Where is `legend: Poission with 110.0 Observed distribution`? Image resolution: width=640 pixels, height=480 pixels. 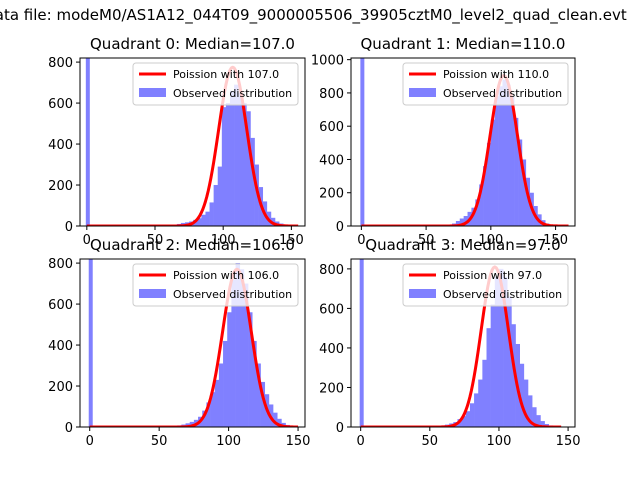
legend: Poission with 110.0 Observed distribution is located at coordinates (485, 84).